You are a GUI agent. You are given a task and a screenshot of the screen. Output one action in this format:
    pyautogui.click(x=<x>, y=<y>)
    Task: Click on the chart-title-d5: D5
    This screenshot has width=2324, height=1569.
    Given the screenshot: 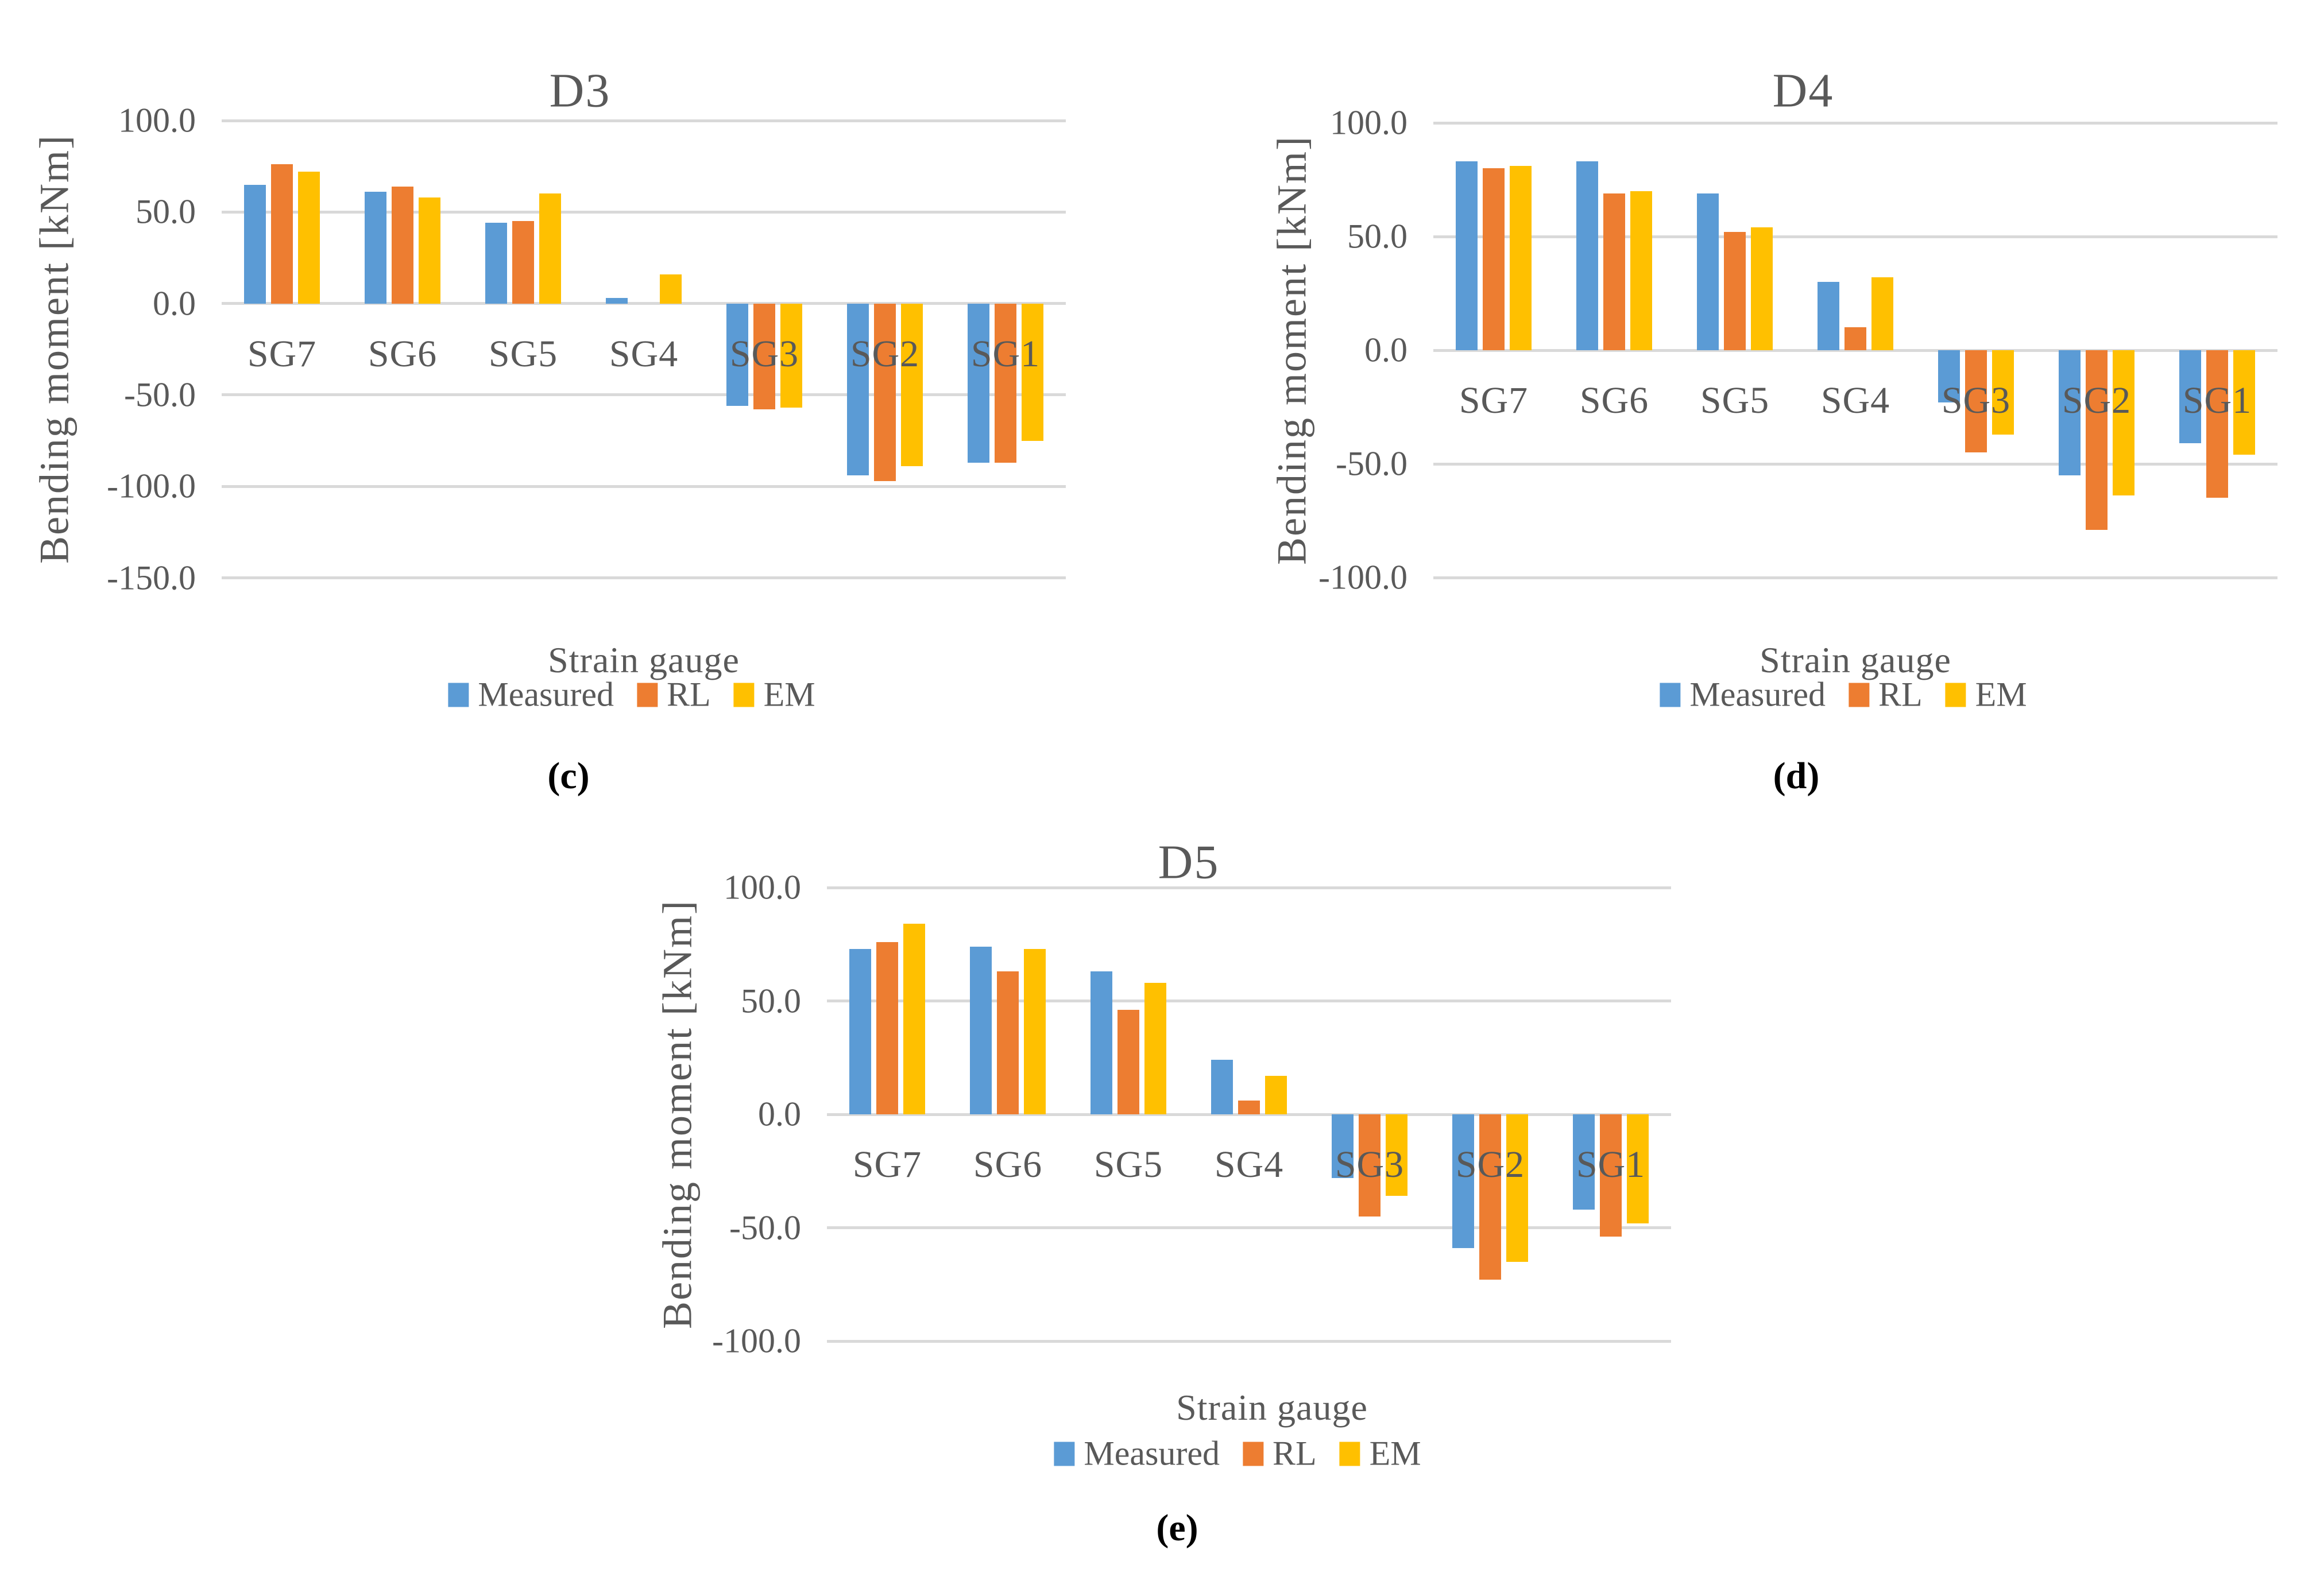 What is the action you would take?
    pyautogui.click(x=1189, y=862)
    